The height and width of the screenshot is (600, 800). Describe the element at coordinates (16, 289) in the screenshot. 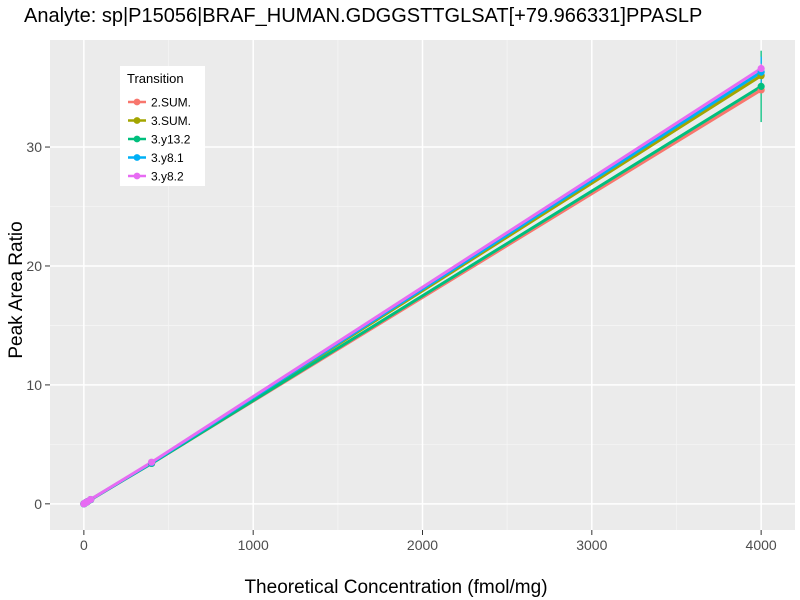

I see `y-axis-label: Peak Area Ratio` at that location.